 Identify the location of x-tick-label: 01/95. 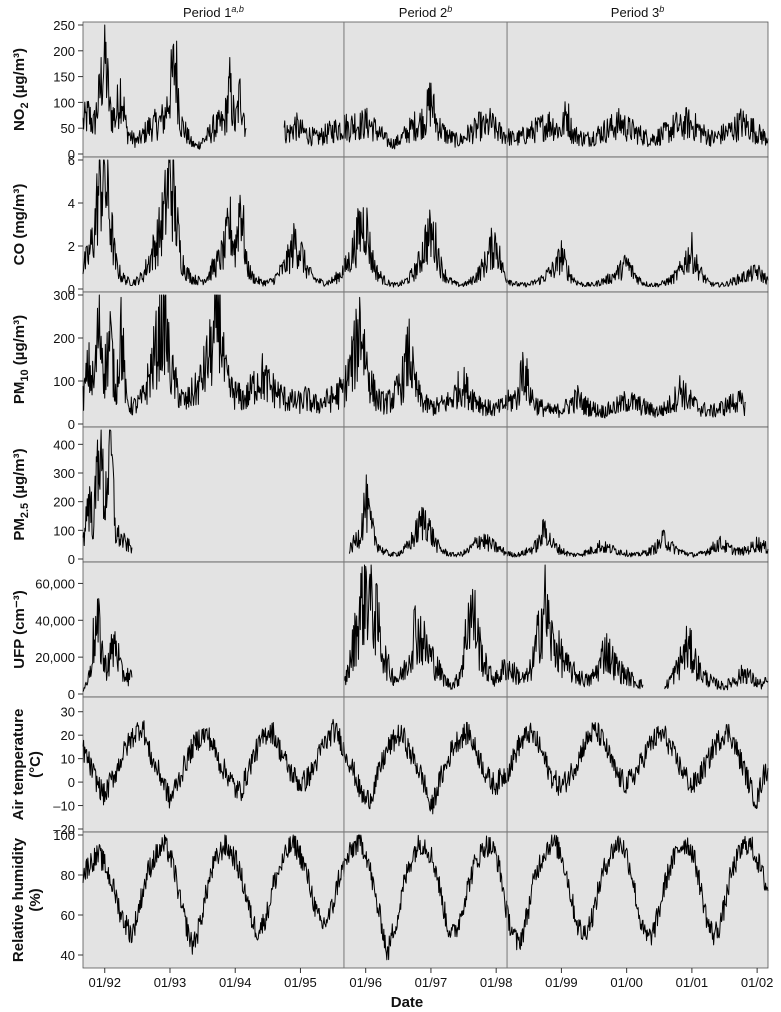
(300, 982).